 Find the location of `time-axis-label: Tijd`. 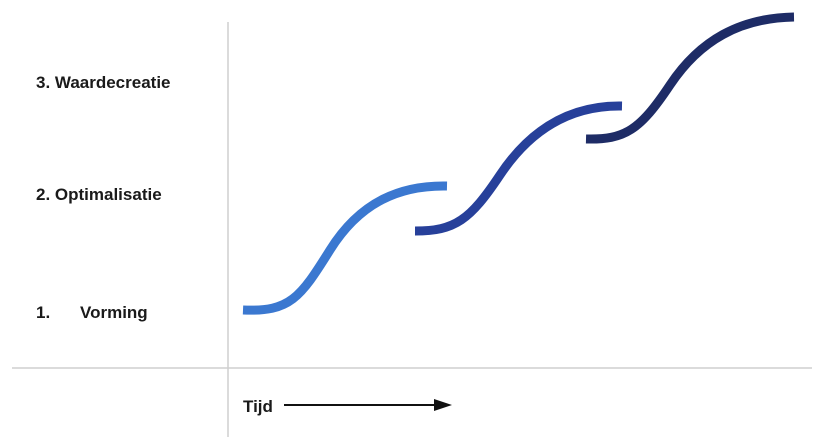

time-axis-label: Tijd is located at coordinates (258, 406).